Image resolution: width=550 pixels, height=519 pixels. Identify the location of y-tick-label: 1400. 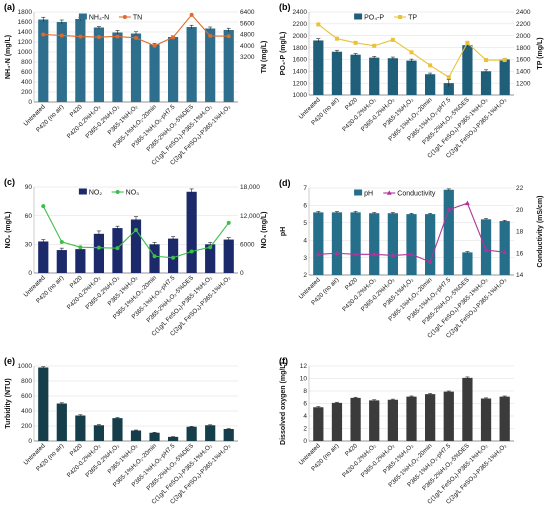
(25, 32).